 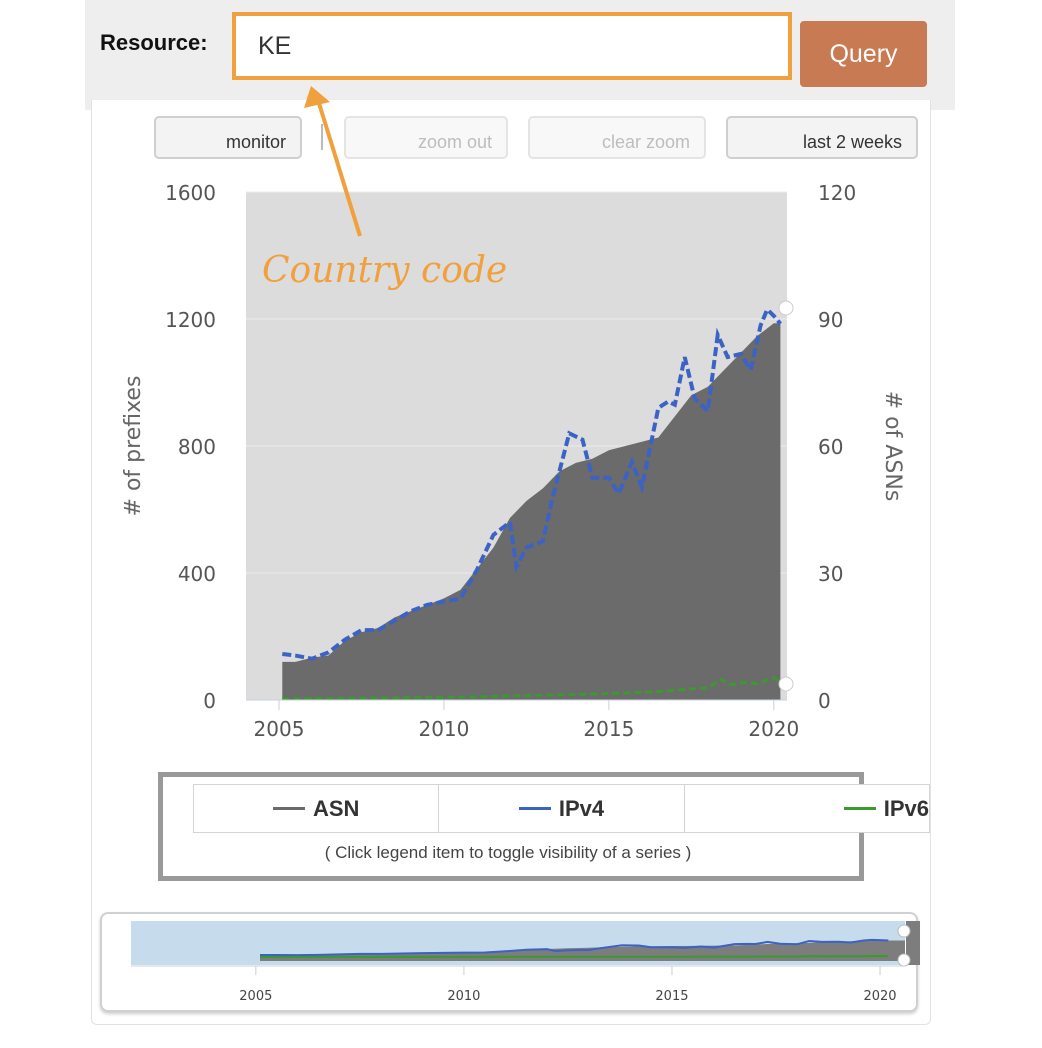 What do you see at coordinates (822, 137) in the screenshot?
I see `last-2-weeks-button: last 2 weeks` at bounding box center [822, 137].